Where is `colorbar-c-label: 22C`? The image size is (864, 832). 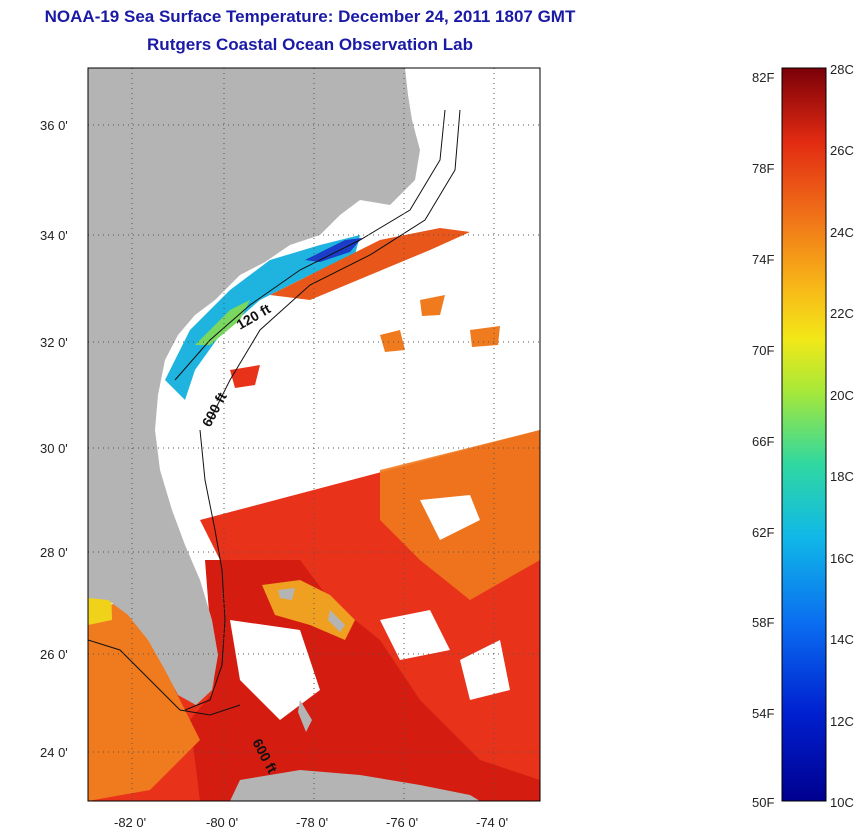
colorbar-c-label: 22C is located at coordinates (842, 313).